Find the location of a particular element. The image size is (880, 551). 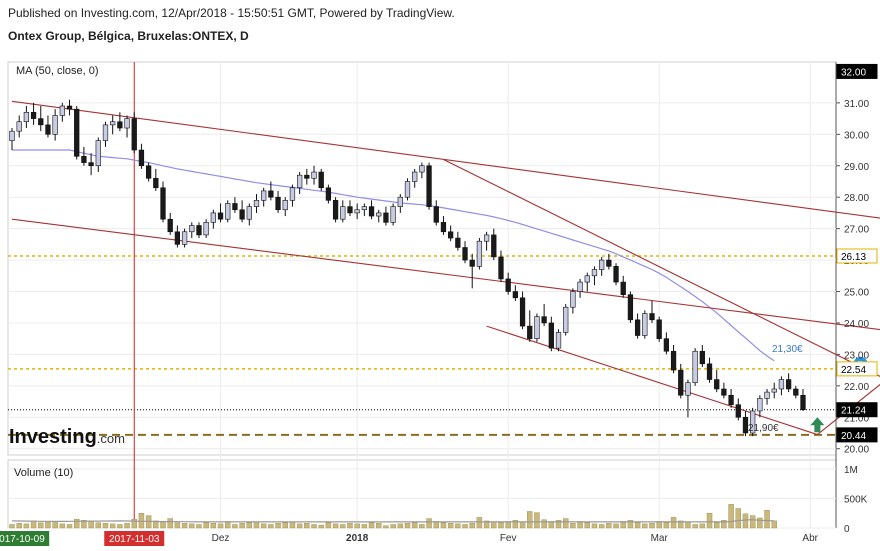

price-tick-label: 27.00 is located at coordinates (856, 230).